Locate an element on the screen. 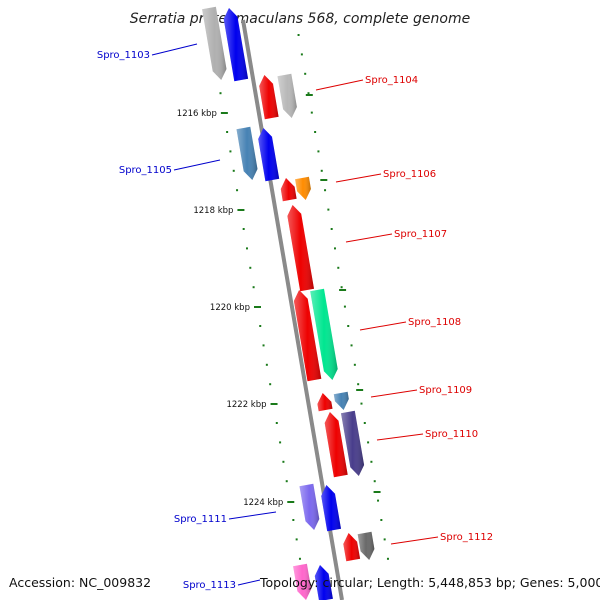 The image size is (600, 600). gene-label-spro_1113: Spro_1113 is located at coordinates (209, 585).